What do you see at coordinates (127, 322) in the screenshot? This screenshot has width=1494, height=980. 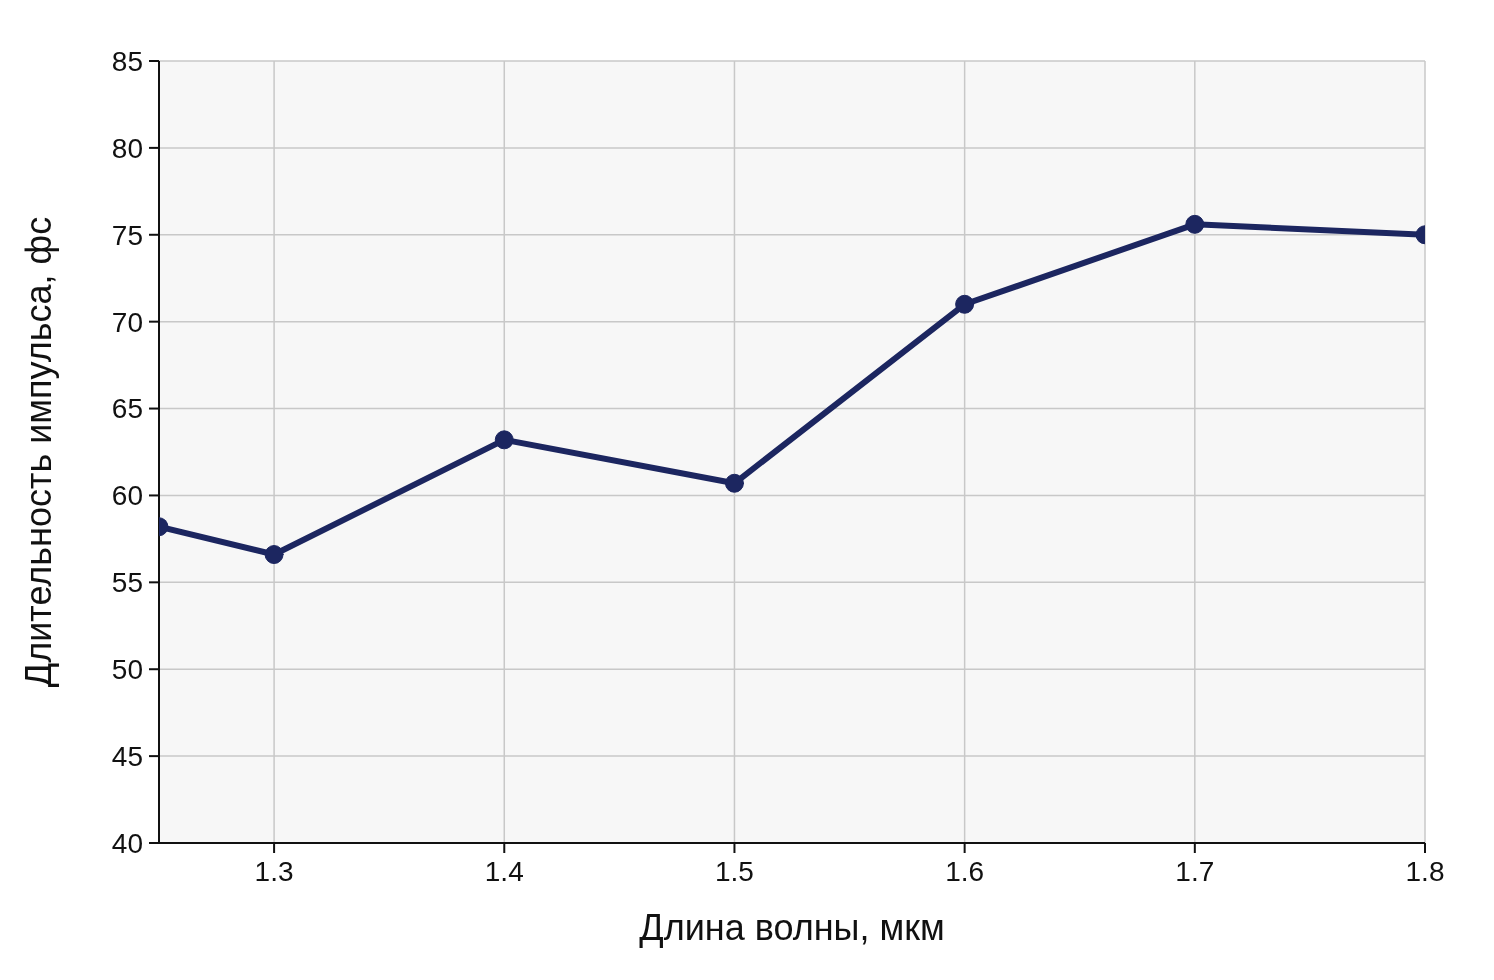 I see `y-tick-label: 70` at bounding box center [127, 322].